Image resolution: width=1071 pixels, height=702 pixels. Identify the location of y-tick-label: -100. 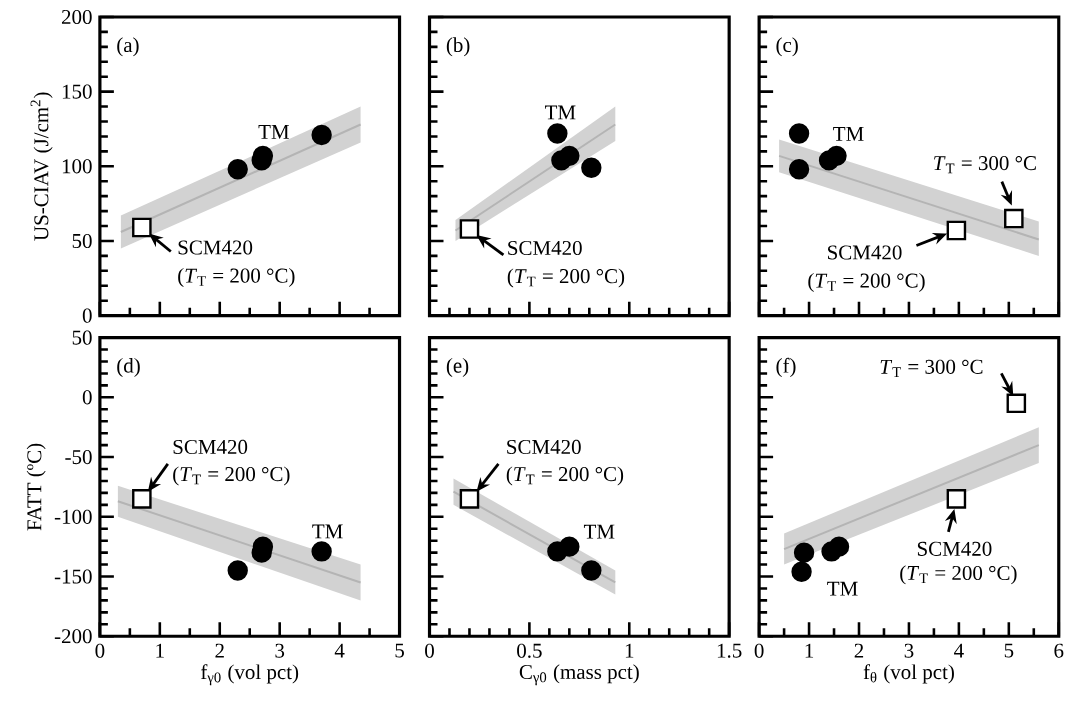
(73, 516).